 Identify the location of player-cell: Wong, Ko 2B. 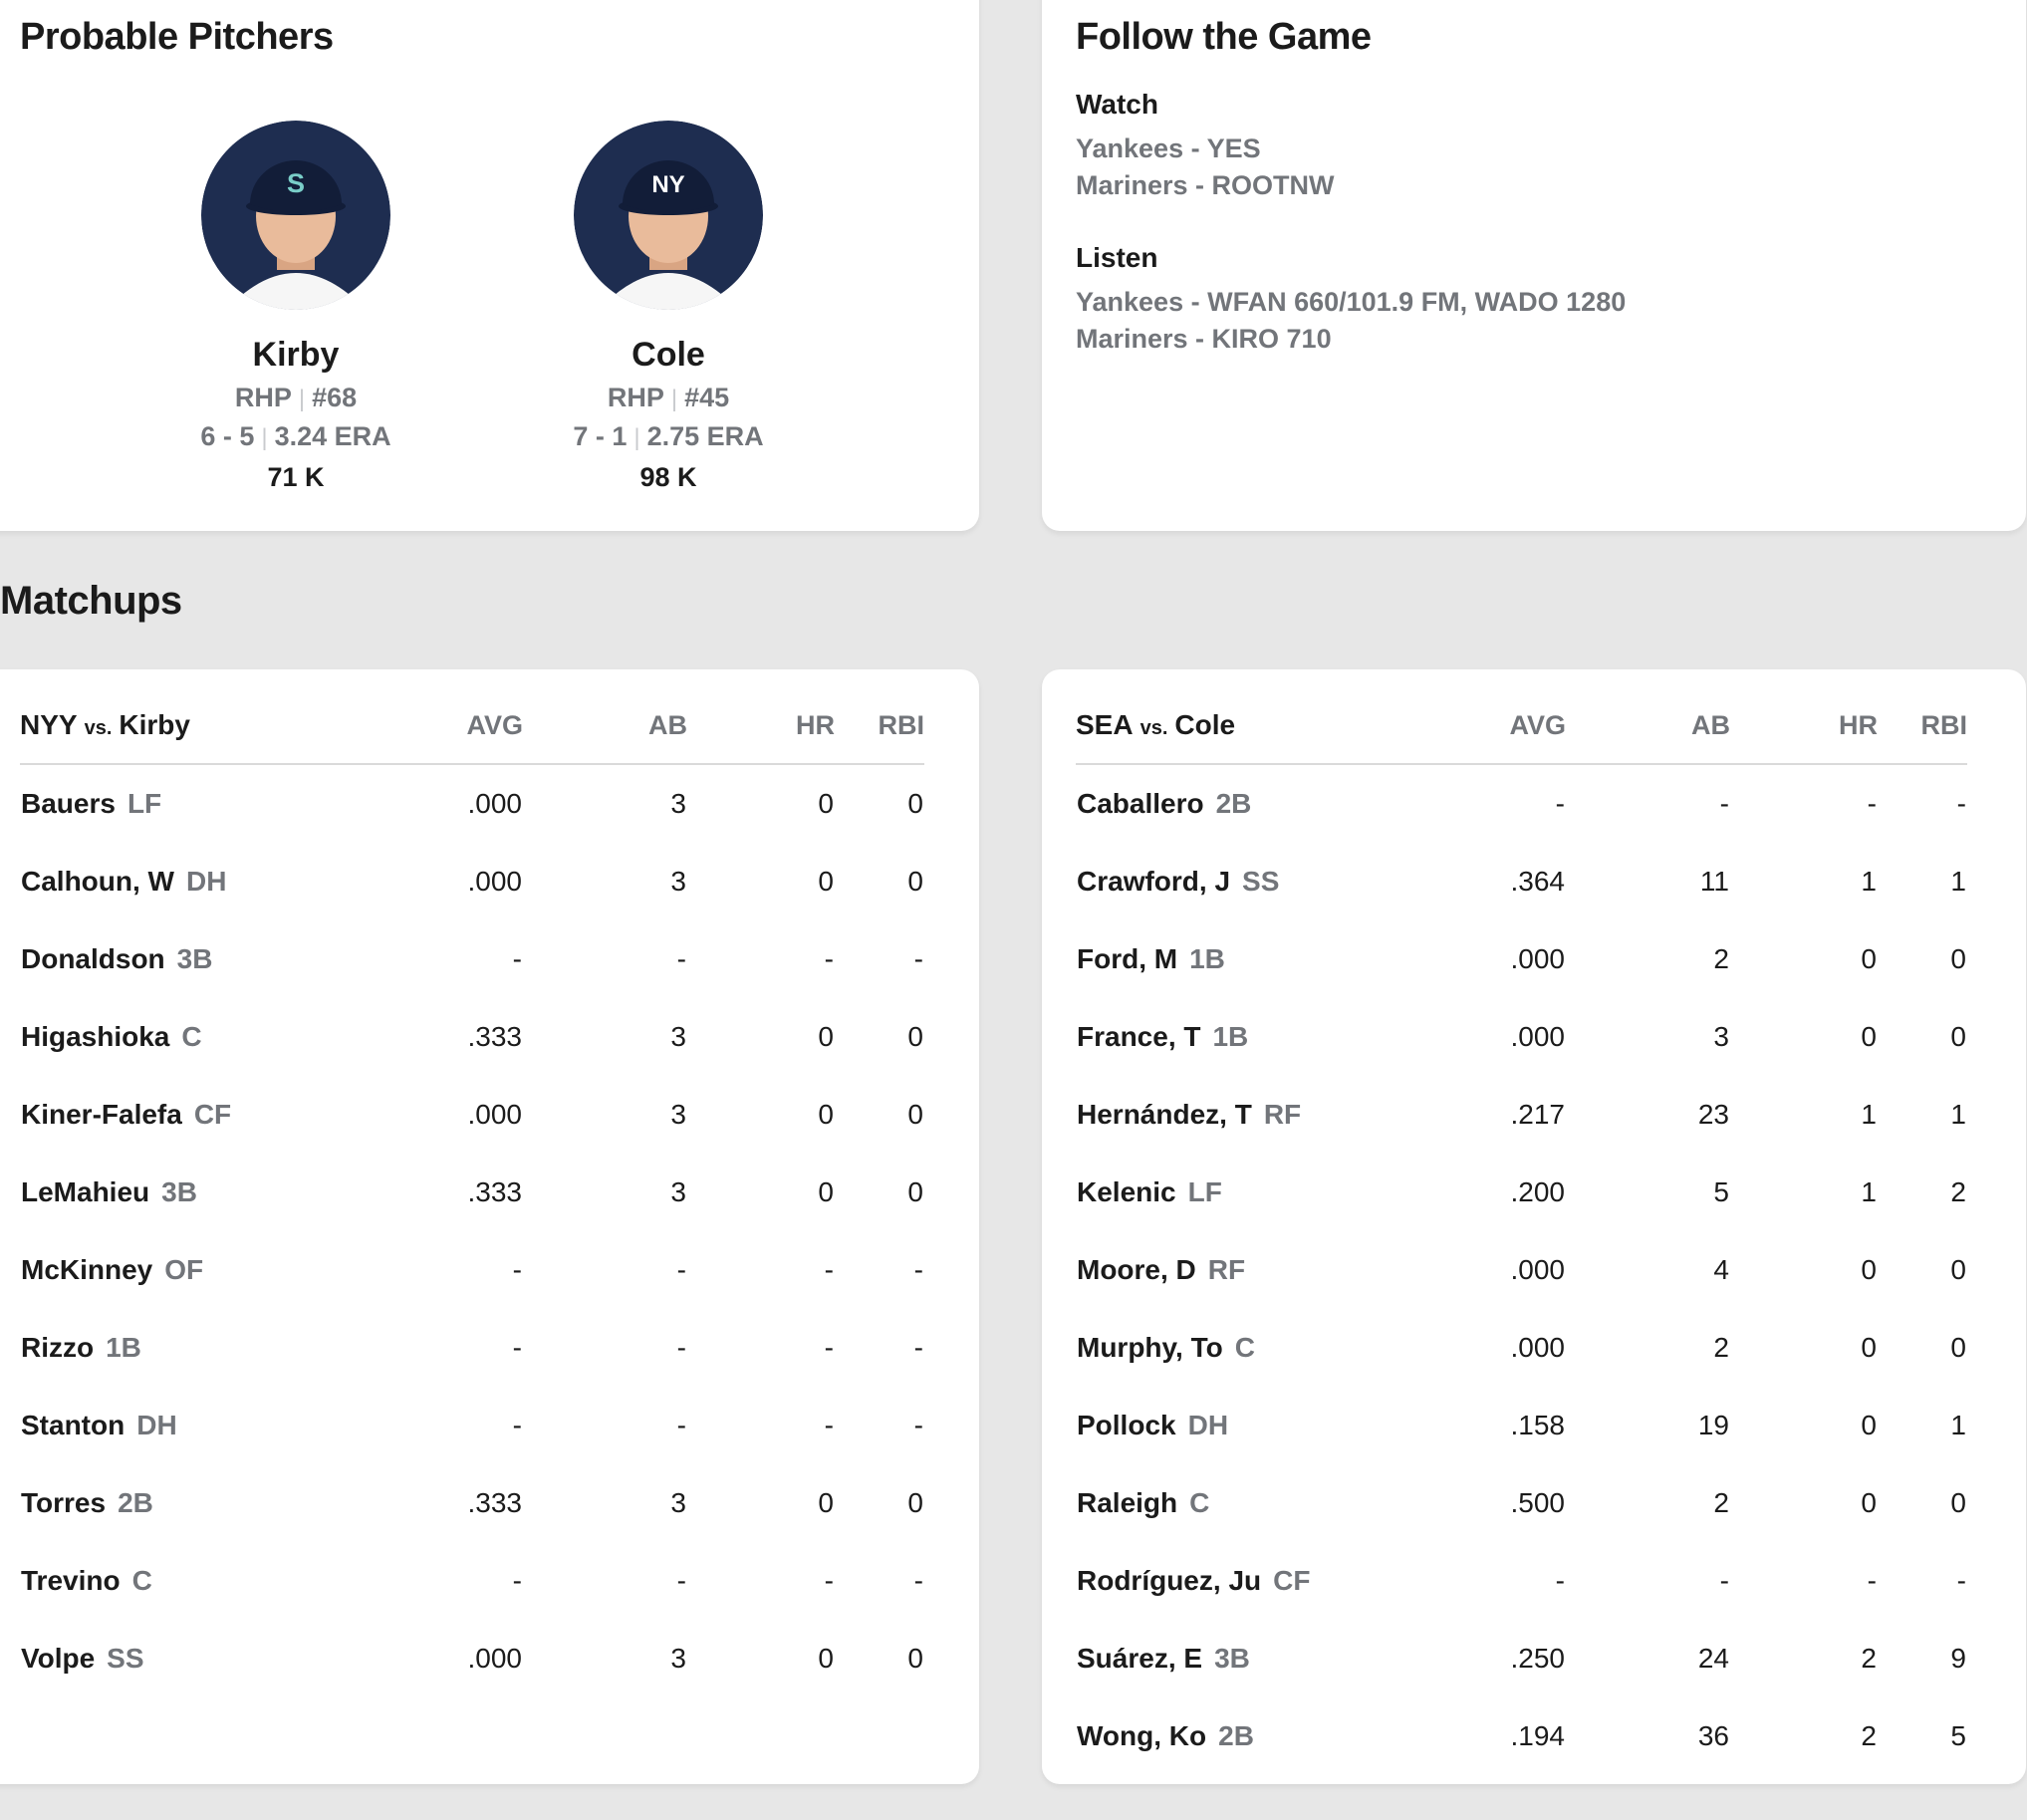
(1204, 1736).